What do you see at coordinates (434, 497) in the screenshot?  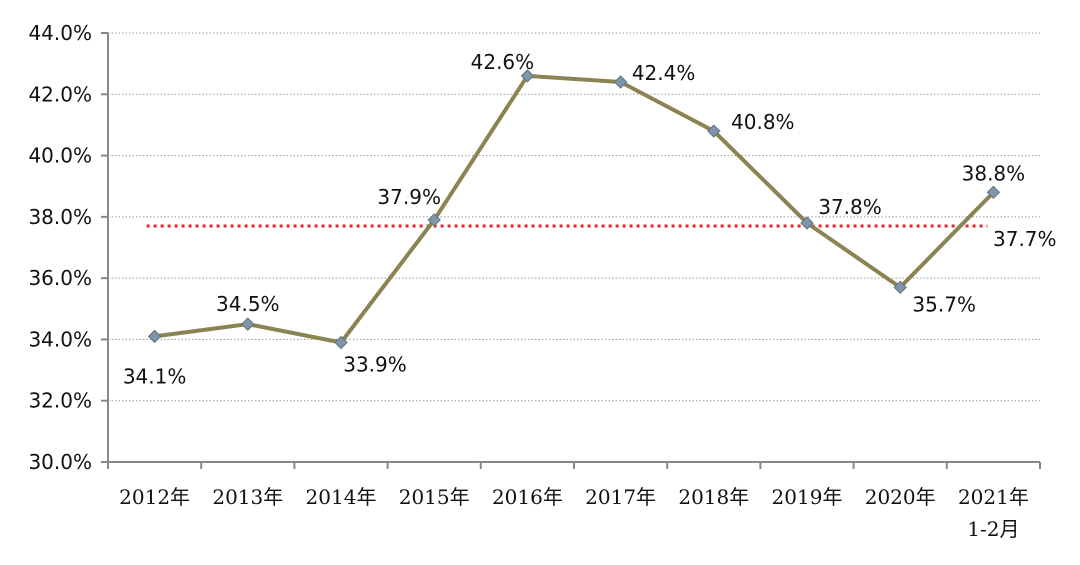 I see `x-tick-label: 2015年` at bounding box center [434, 497].